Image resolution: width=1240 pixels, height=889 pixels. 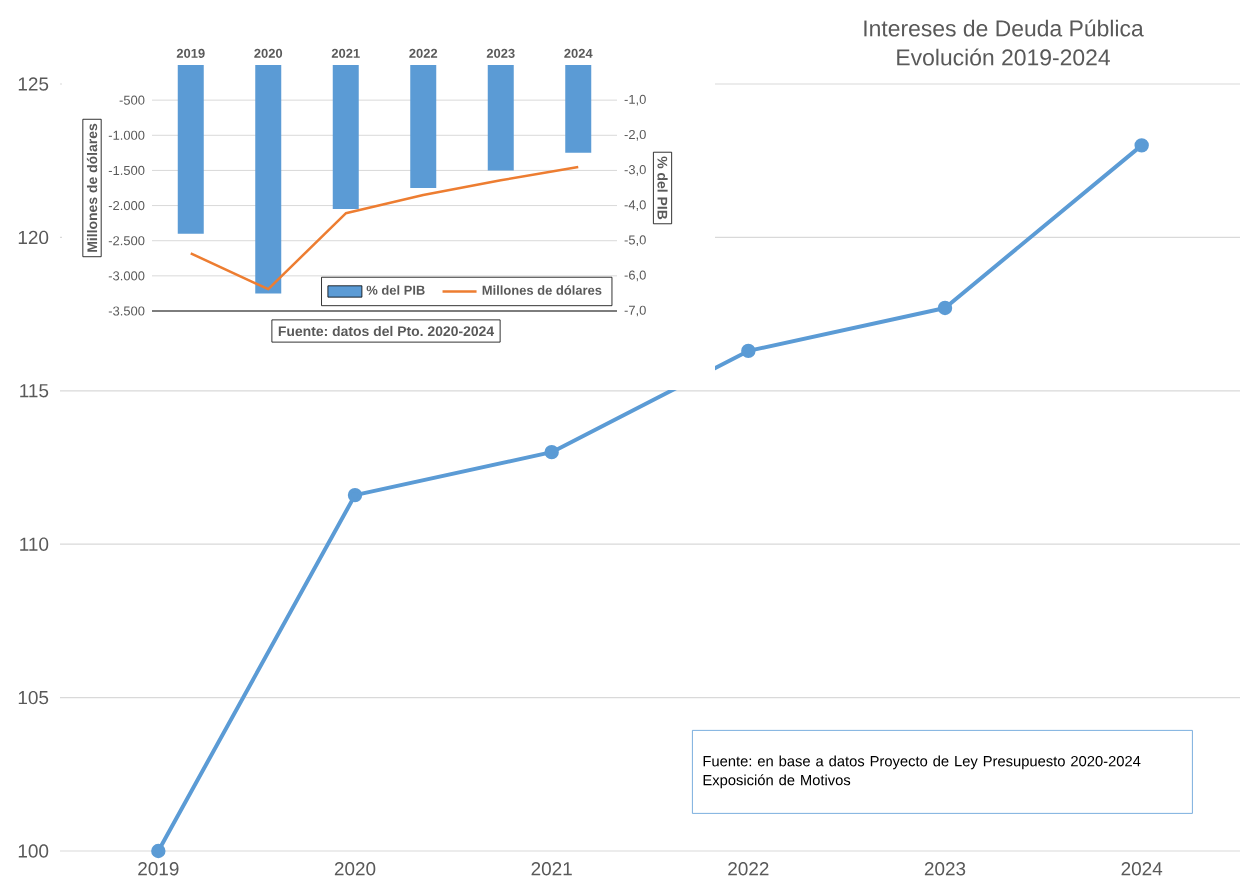 I want to click on y-tick-label: -500, so click(x=132, y=100).